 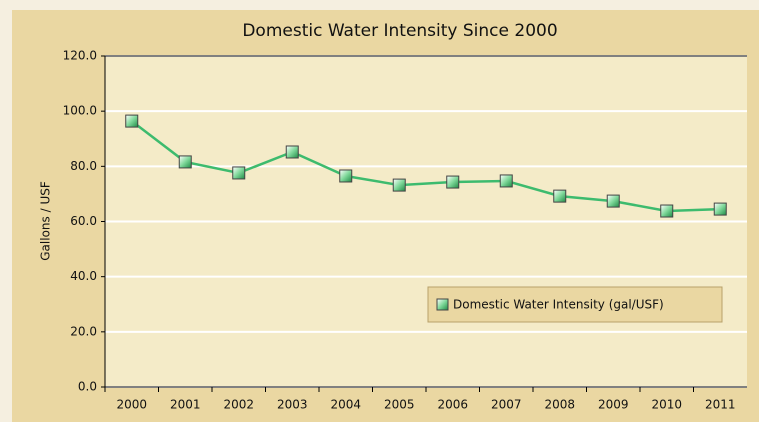 I want to click on legend-box, so click(x=575, y=304).